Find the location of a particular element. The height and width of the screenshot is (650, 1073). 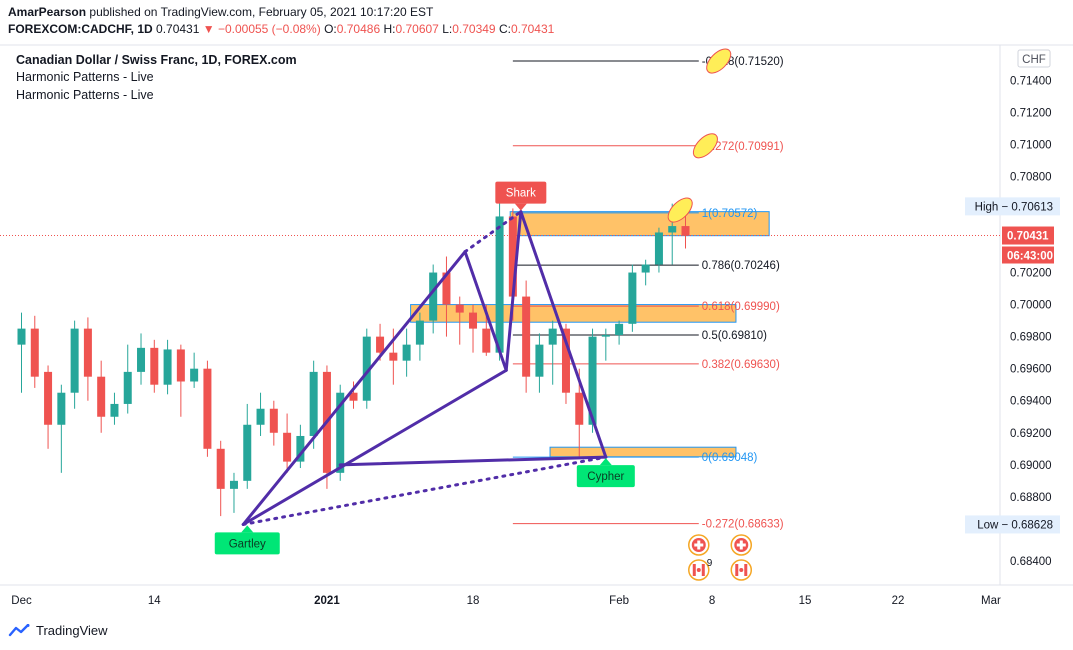

y-tick-label: 0.70800 is located at coordinates (1031, 177).